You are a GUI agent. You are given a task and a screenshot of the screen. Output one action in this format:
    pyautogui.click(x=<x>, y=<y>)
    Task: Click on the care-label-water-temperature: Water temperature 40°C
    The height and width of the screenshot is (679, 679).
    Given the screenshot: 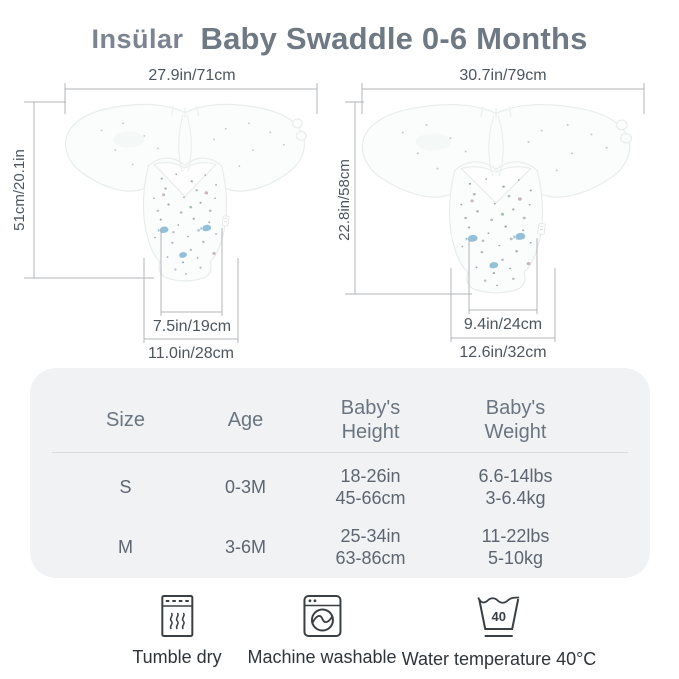 What is the action you would take?
    pyautogui.click(x=499, y=659)
    